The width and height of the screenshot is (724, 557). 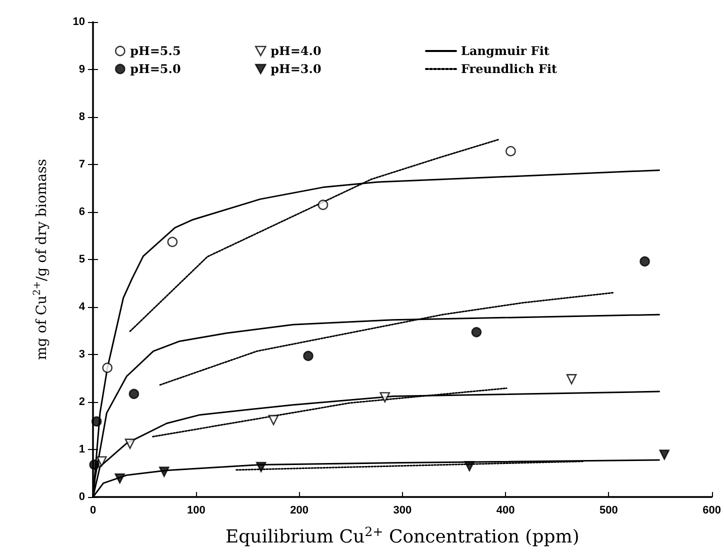 I want to click on y-tick-label: 1, so click(x=81, y=450).